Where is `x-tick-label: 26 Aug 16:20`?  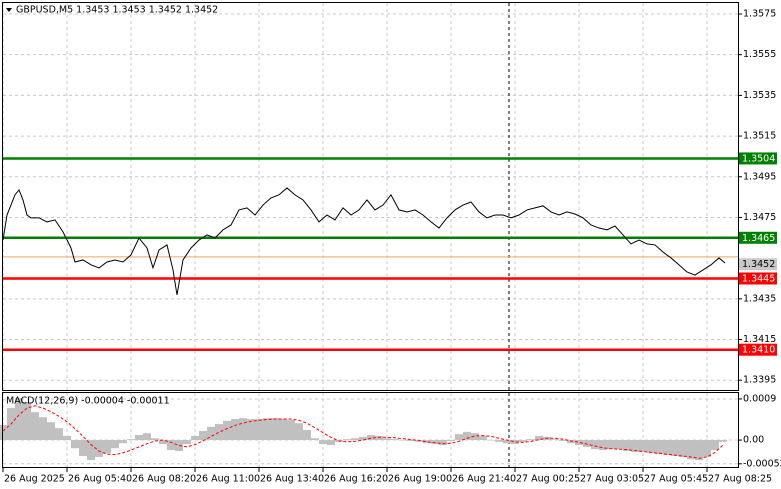
x-tick-label: 26 Aug 16:20 is located at coordinates (356, 479).